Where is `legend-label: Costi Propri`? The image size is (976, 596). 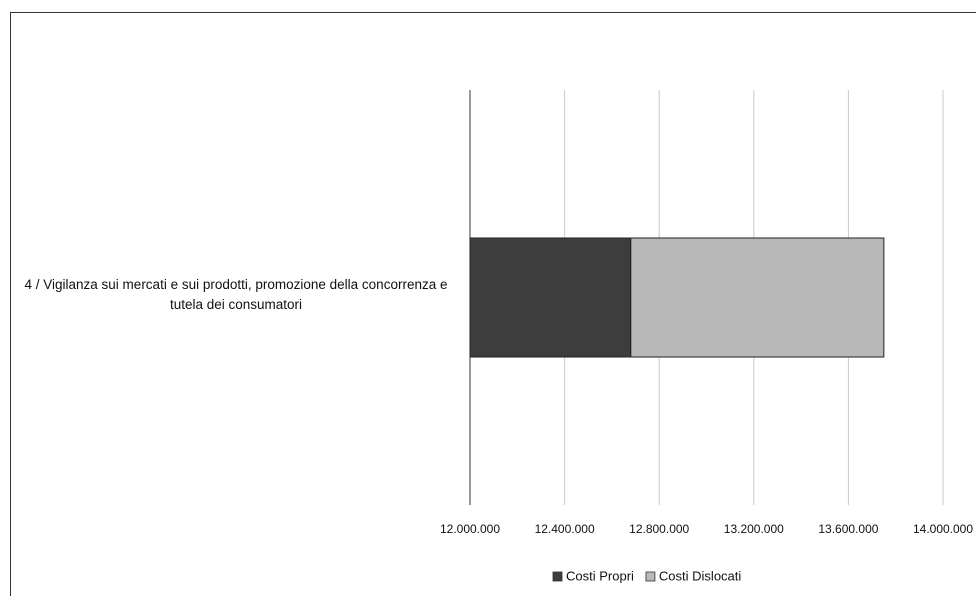
legend-label: Costi Propri is located at coordinates (600, 575).